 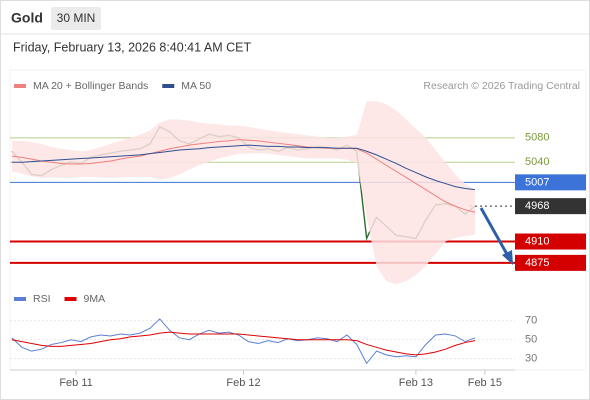 I want to click on interval: 30 MIN, so click(x=76, y=18).